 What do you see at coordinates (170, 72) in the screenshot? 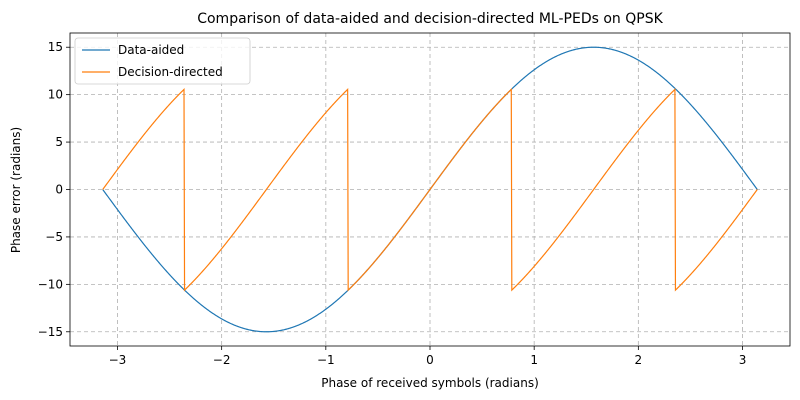
I see `legend-label-decision-directed: Decision-directed` at bounding box center [170, 72].